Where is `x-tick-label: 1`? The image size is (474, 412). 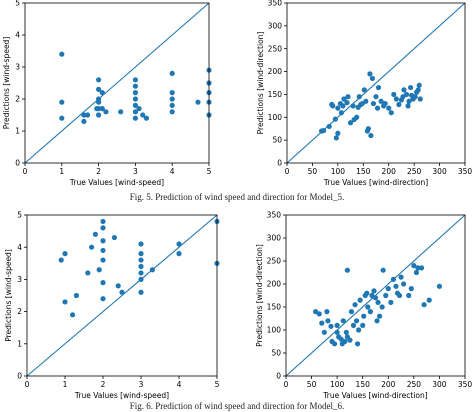 x-tick-label: 1 is located at coordinates (61, 171).